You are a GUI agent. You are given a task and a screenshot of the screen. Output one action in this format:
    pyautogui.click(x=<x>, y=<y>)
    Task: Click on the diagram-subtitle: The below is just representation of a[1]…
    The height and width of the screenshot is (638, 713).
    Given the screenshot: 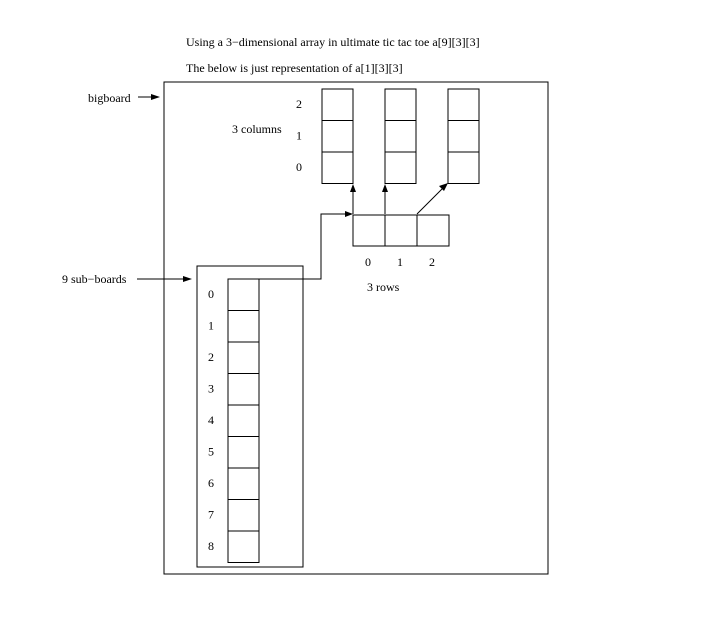 What is the action you would take?
    pyautogui.click(x=294, y=68)
    